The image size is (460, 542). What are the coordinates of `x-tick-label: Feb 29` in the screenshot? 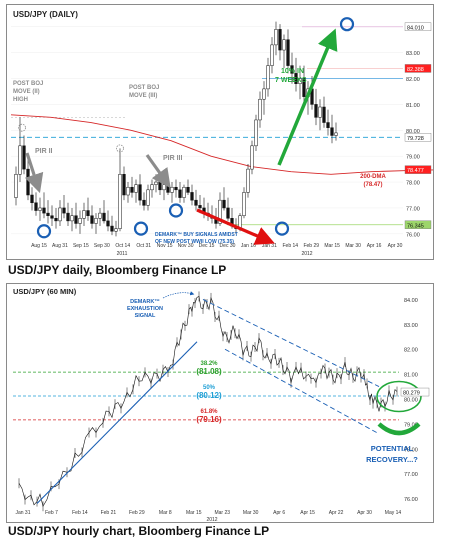 It's located at (137, 513).